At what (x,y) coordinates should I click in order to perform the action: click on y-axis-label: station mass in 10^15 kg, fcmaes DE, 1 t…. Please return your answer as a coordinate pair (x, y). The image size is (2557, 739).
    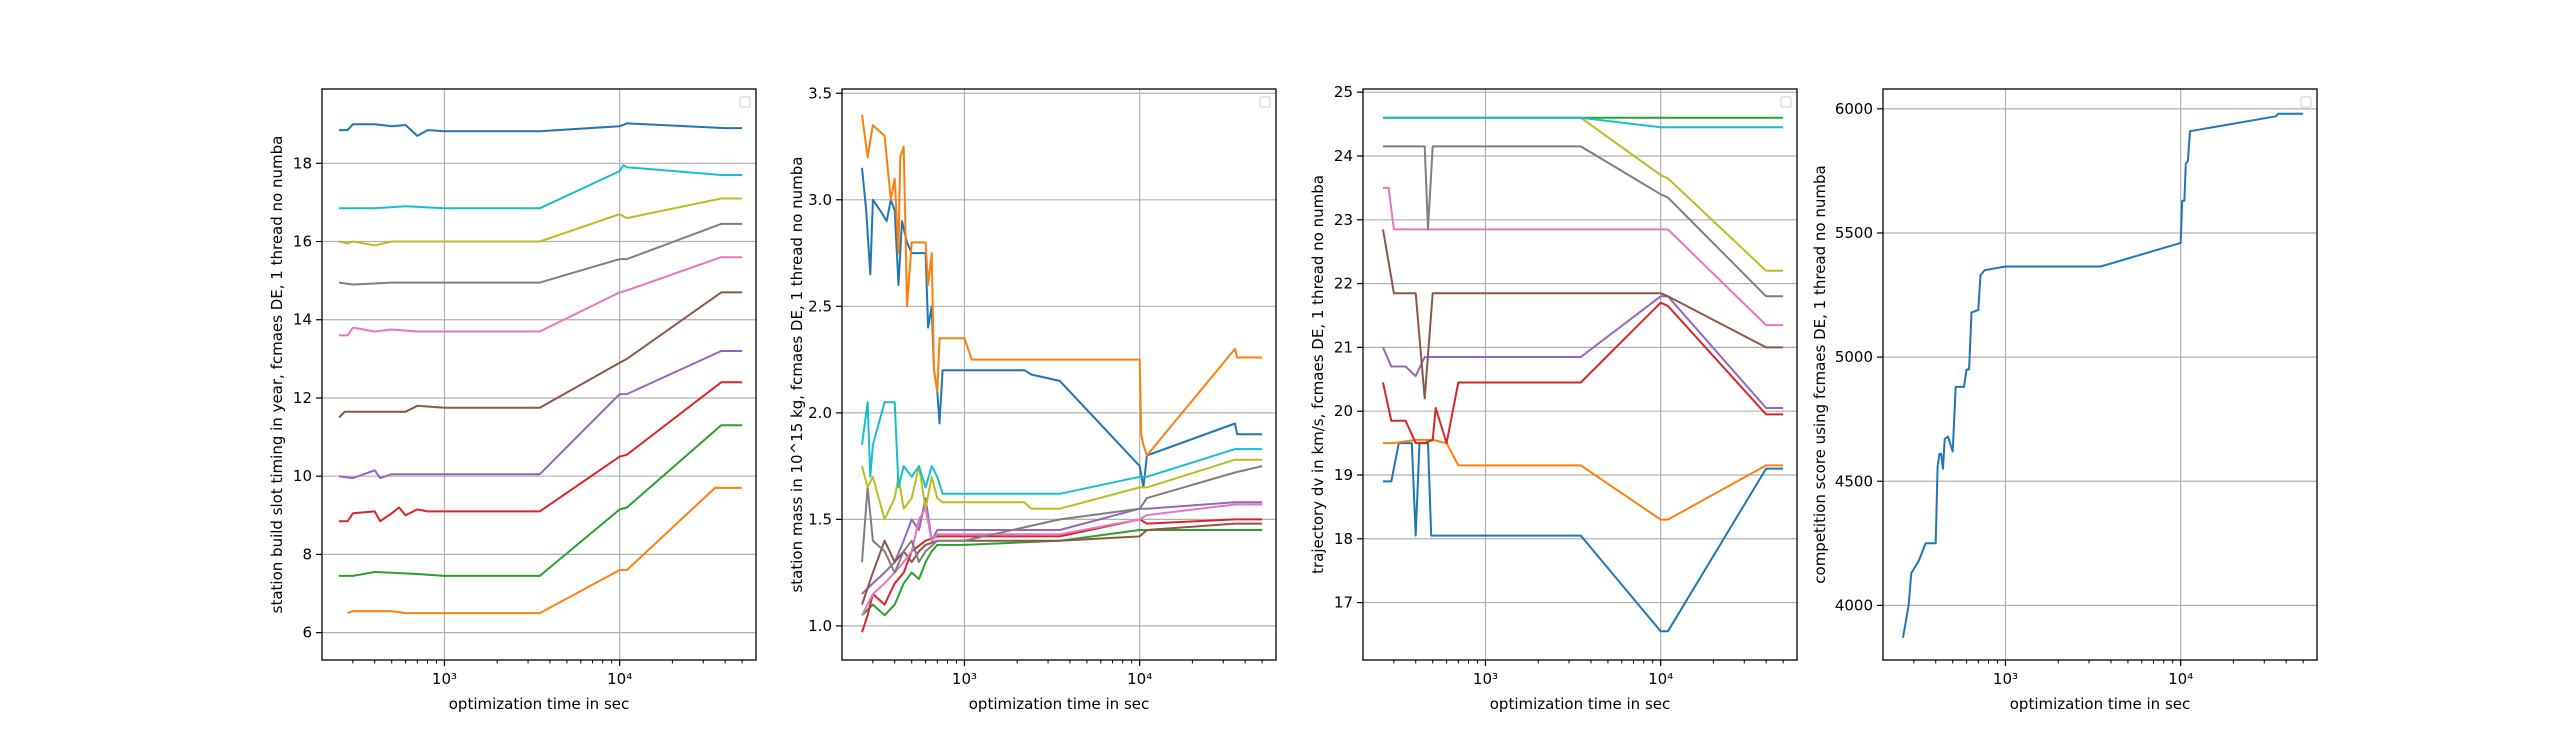
    Looking at the image, I should click on (797, 374).